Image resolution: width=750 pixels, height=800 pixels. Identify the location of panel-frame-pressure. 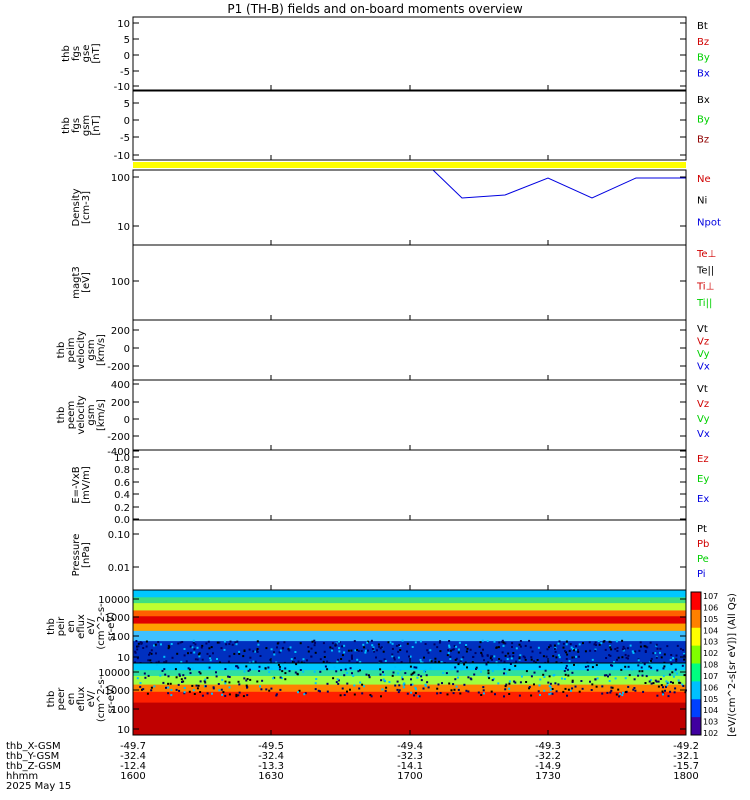
(409, 555).